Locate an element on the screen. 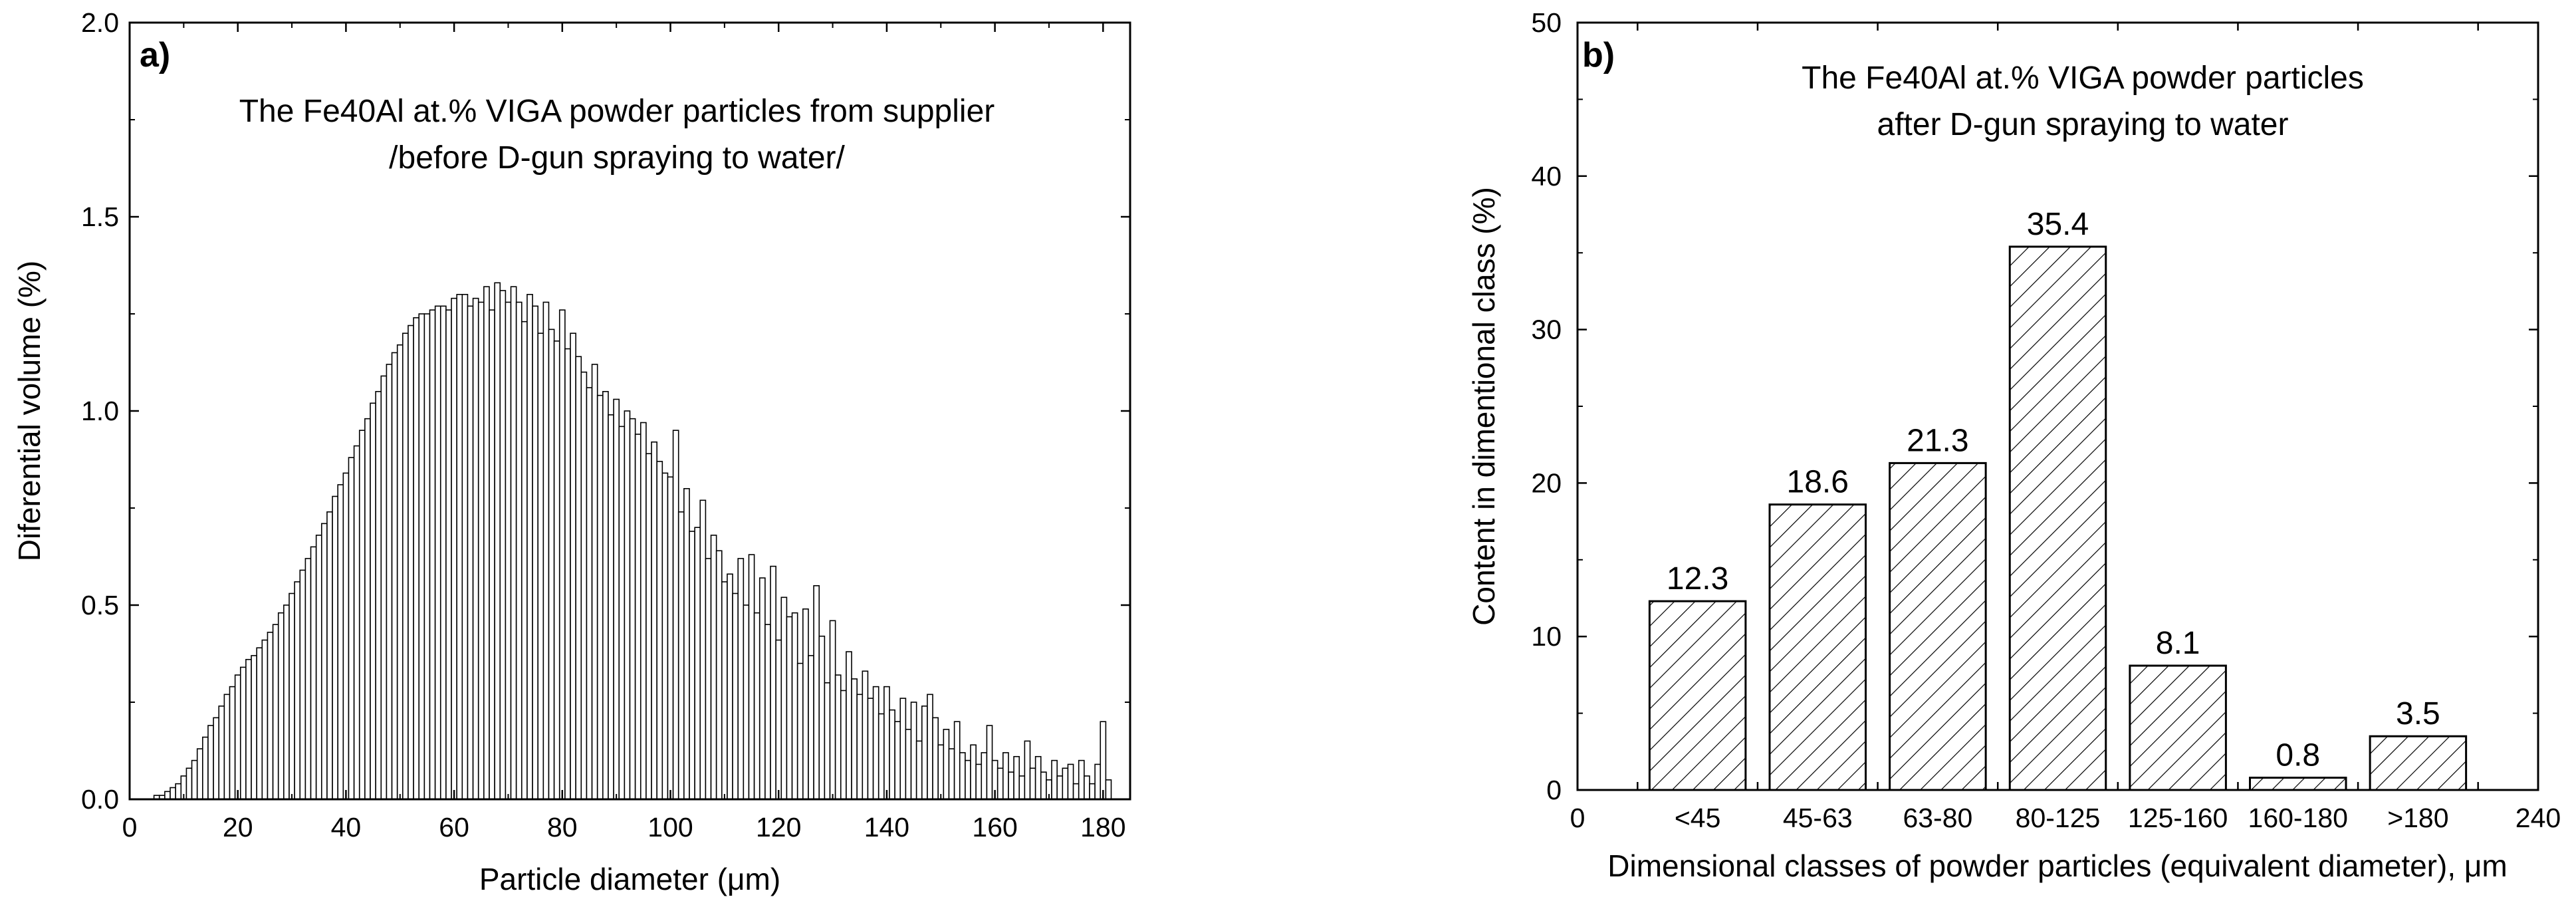 Image resolution: width=2576 pixels, height=911 pixels. panel-a-x-tick-label: 140 is located at coordinates (886, 828).